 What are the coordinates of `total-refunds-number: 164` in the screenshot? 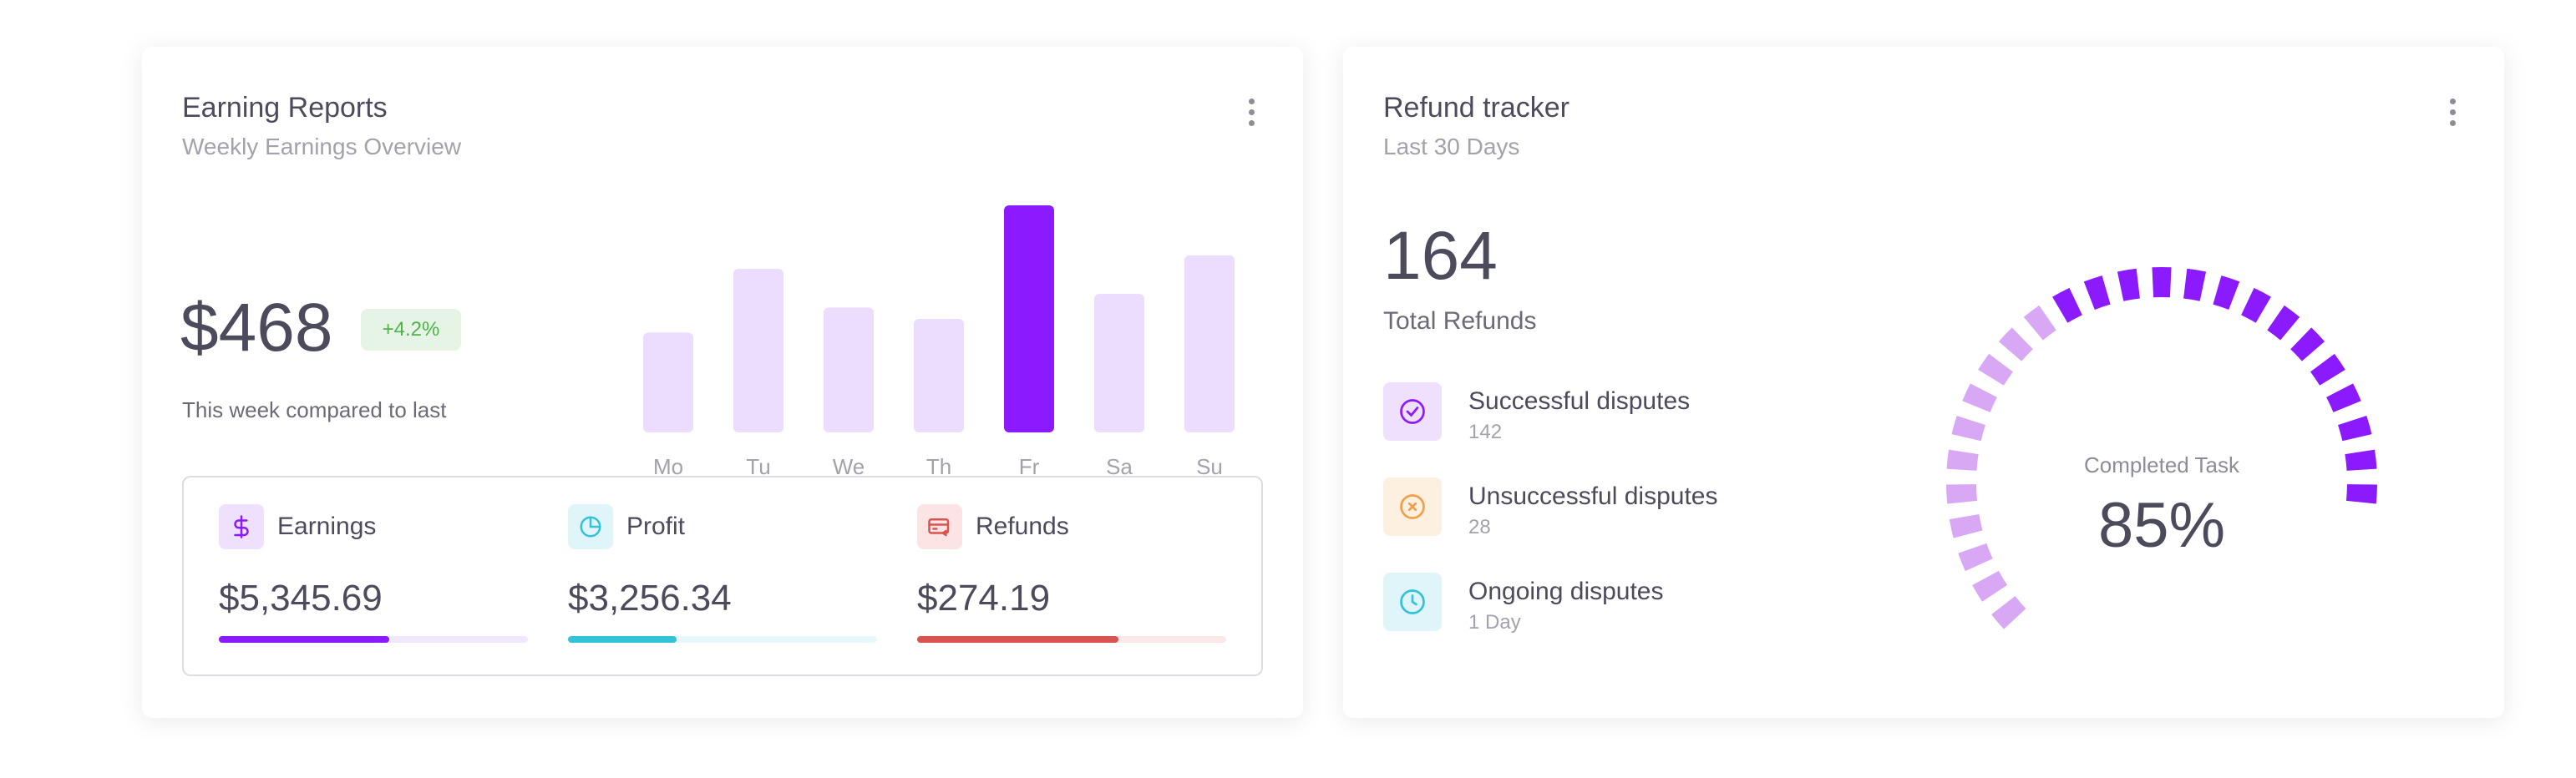 It's located at (1440, 256).